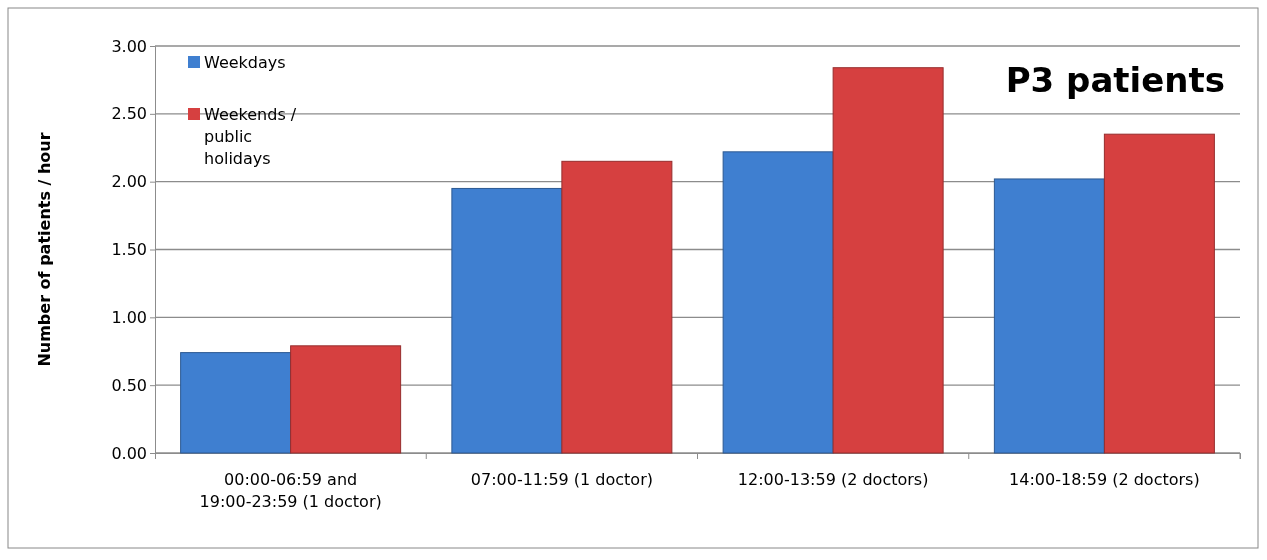 The width and height of the screenshot is (1267, 560). What do you see at coordinates (129, 46) in the screenshot?
I see `y-tick-label: 3.00` at bounding box center [129, 46].